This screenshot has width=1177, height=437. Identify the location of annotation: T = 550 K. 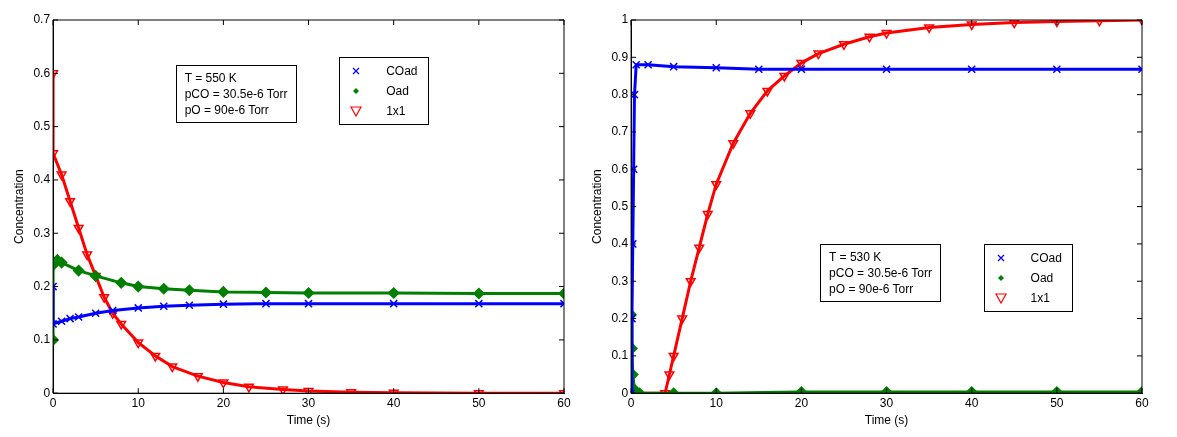
(211, 77).